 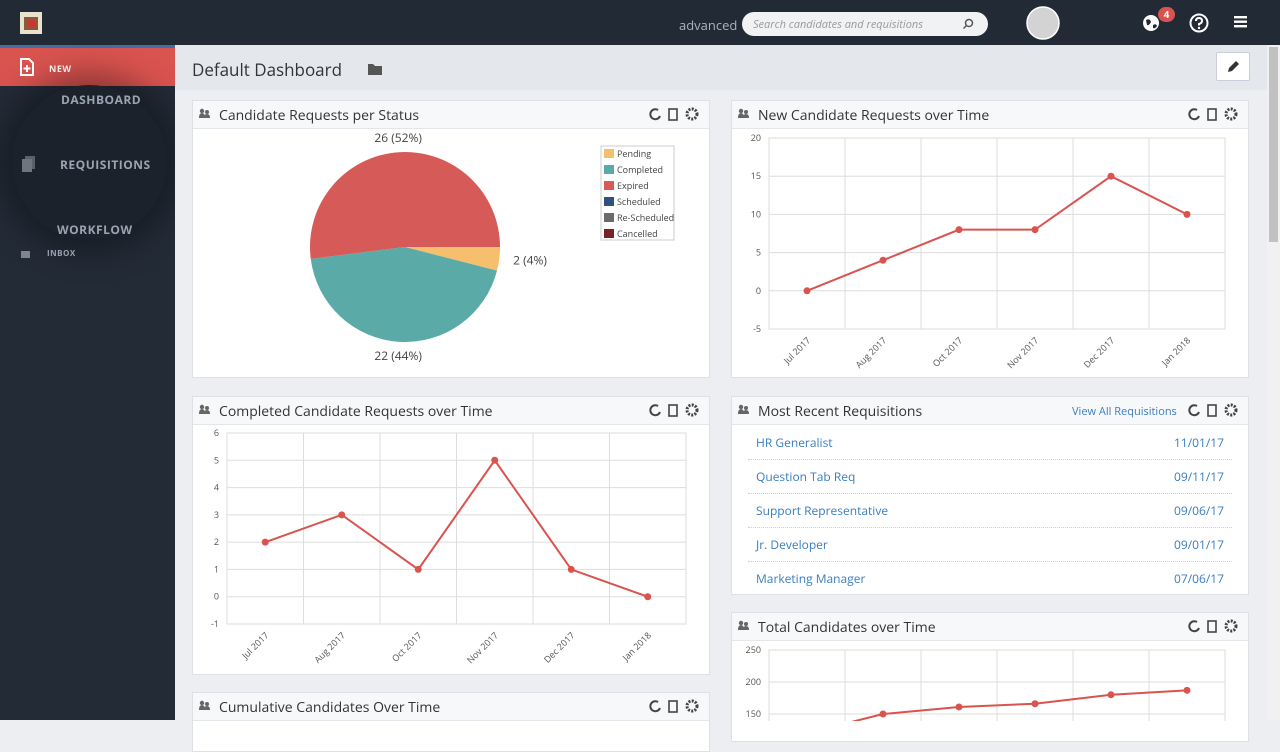 I want to click on legend-label: Scheduled, so click(x=639, y=201).